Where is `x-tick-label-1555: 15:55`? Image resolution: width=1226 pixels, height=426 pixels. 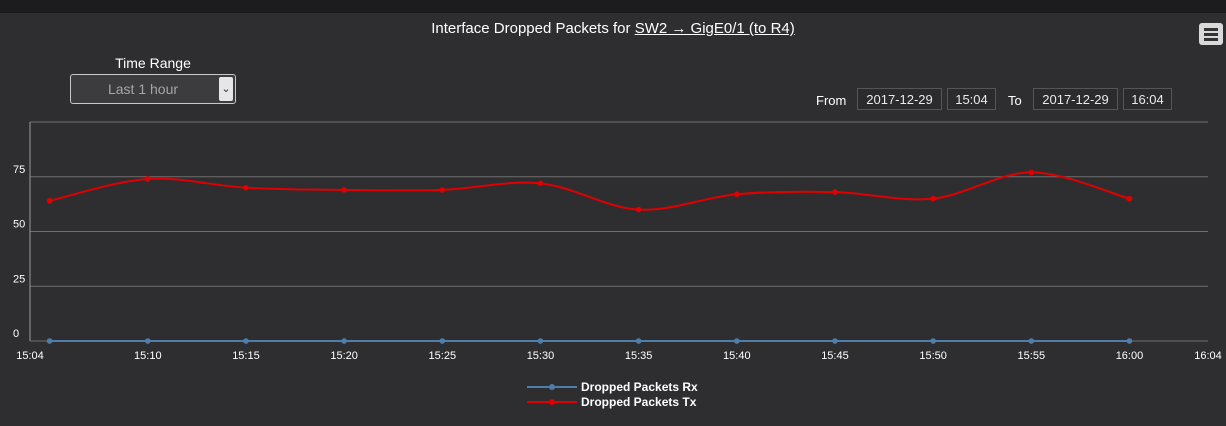
x-tick-label-1555: 15:55 is located at coordinates (1032, 356).